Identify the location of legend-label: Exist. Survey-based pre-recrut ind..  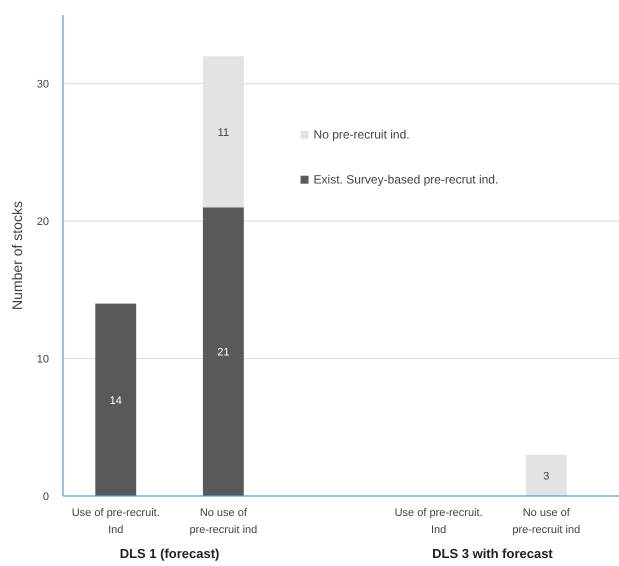
(406, 179).